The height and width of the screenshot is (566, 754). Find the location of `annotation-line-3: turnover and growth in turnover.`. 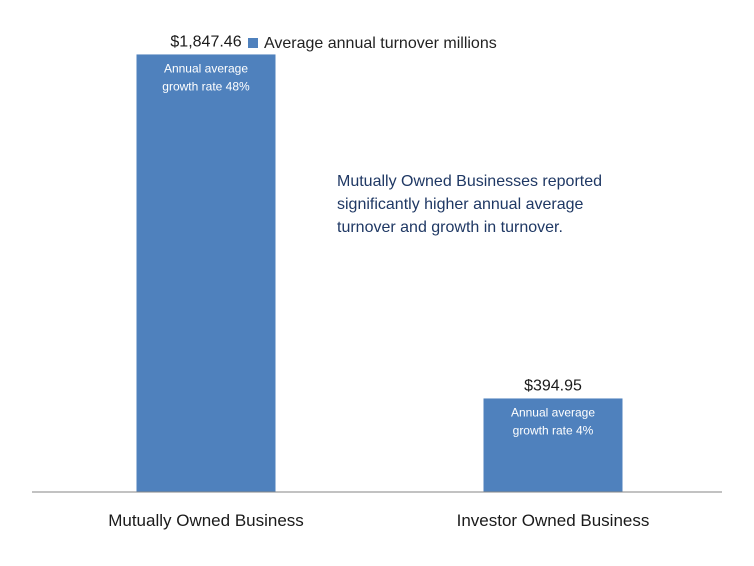

annotation-line-3: turnover and growth in turnover. is located at coordinates (450, 227).